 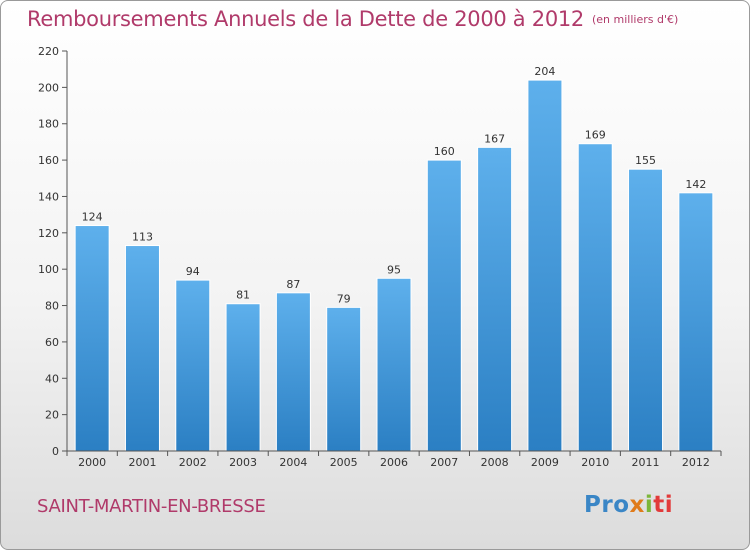 What do you see at coordinates (55, 451) in the screenshot?
I see `y-tick-label: 0` at bounding box center [55, 451].